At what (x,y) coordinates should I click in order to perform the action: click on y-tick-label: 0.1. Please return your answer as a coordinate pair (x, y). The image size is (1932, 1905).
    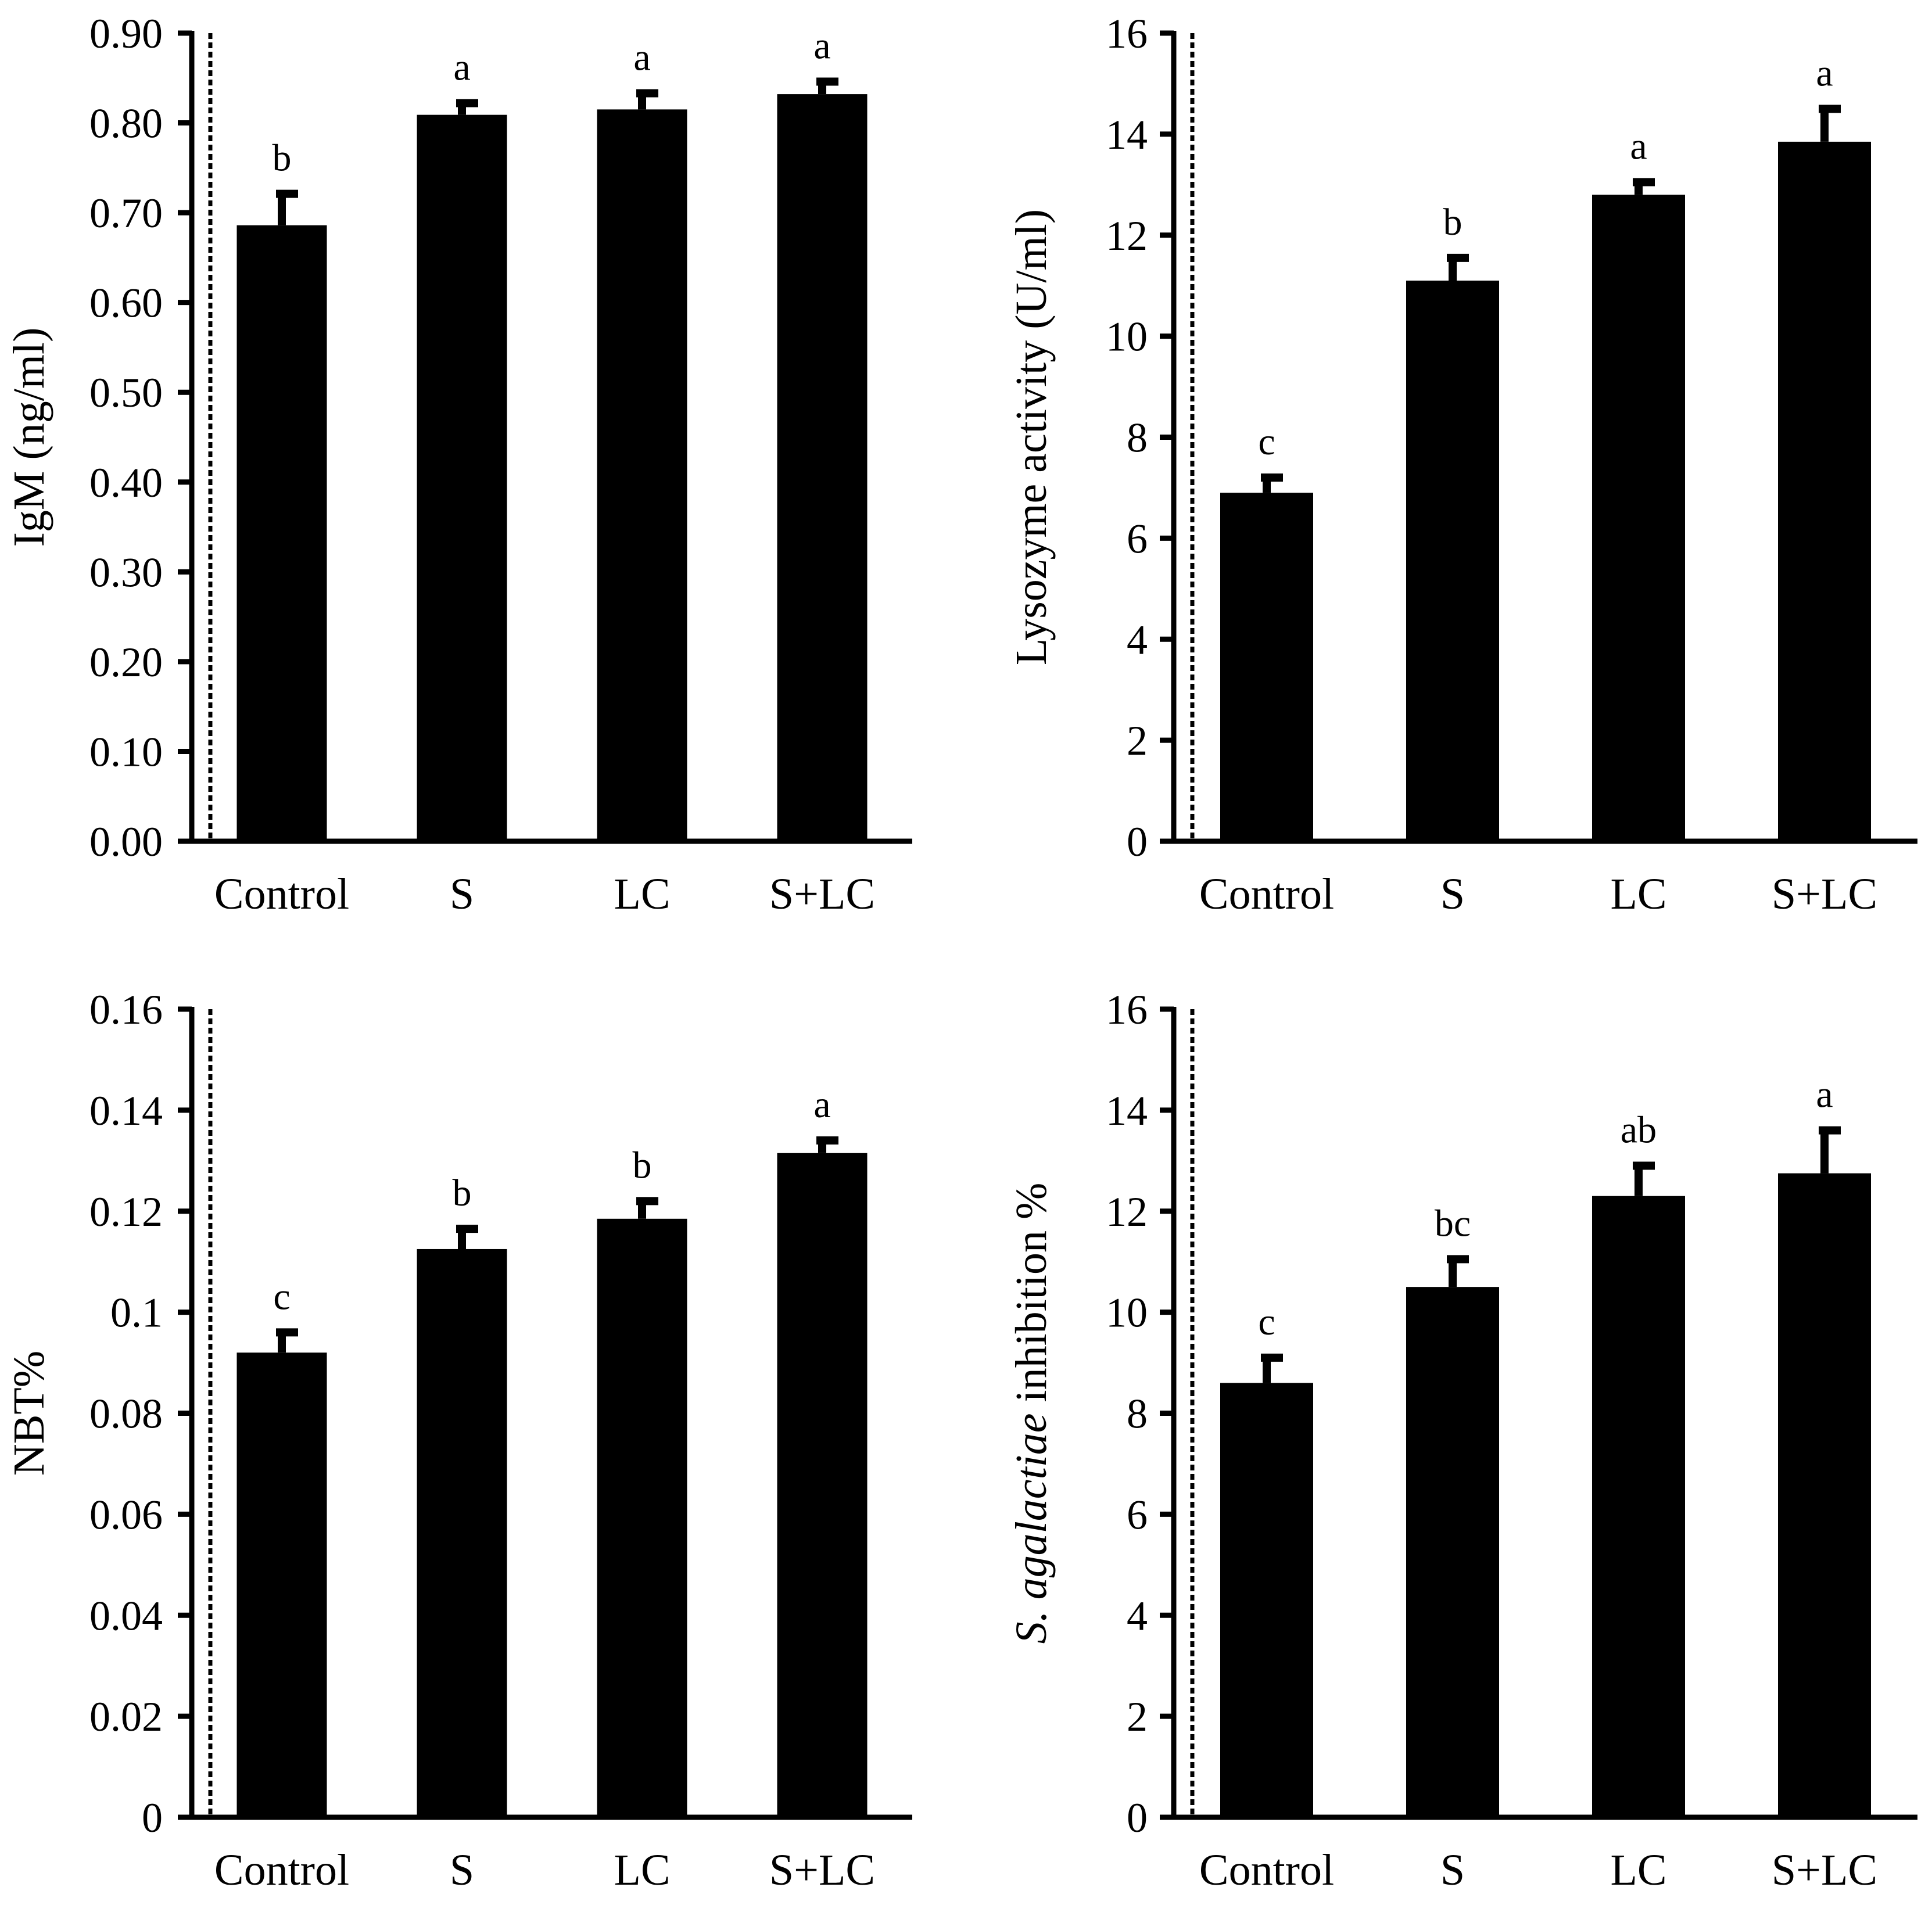
    Looking at the image, I should click on (137, 1313).